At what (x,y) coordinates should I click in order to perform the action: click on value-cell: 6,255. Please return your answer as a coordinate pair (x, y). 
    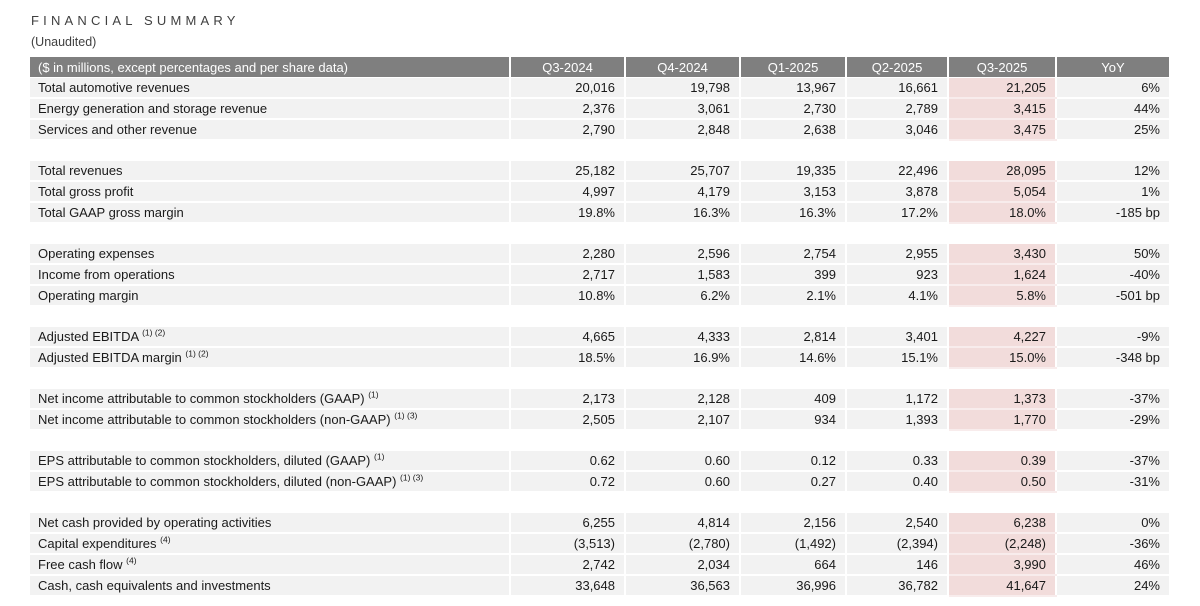
    Looking at the image, I should click on (567, 523).